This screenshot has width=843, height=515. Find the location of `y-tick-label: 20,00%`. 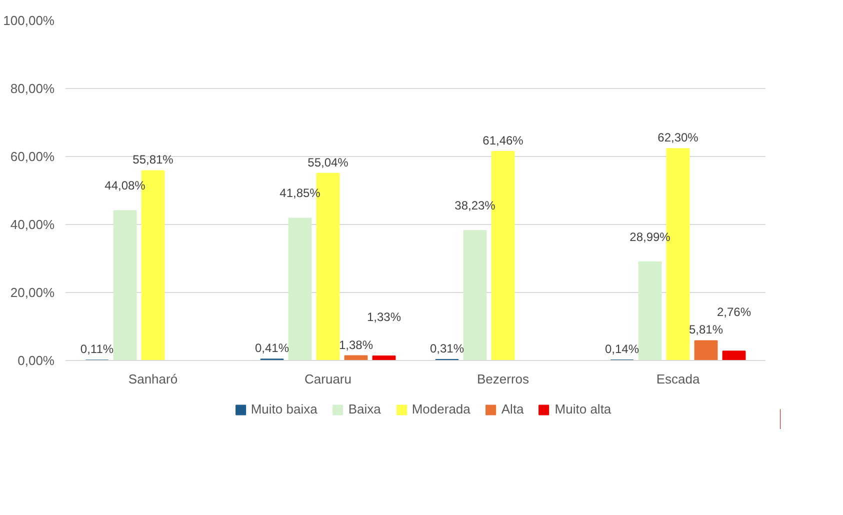

y-tick-label: 20,00% is located at coordinates (32, 292).